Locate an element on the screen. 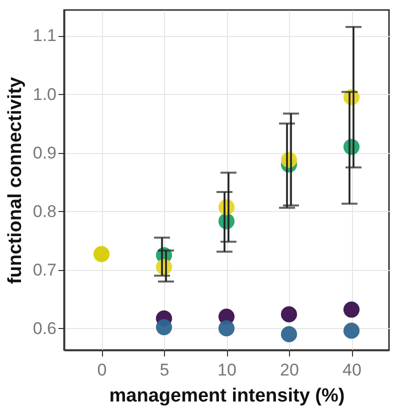  y-tick-label: 0.7 is located at coordinates (44, 270).